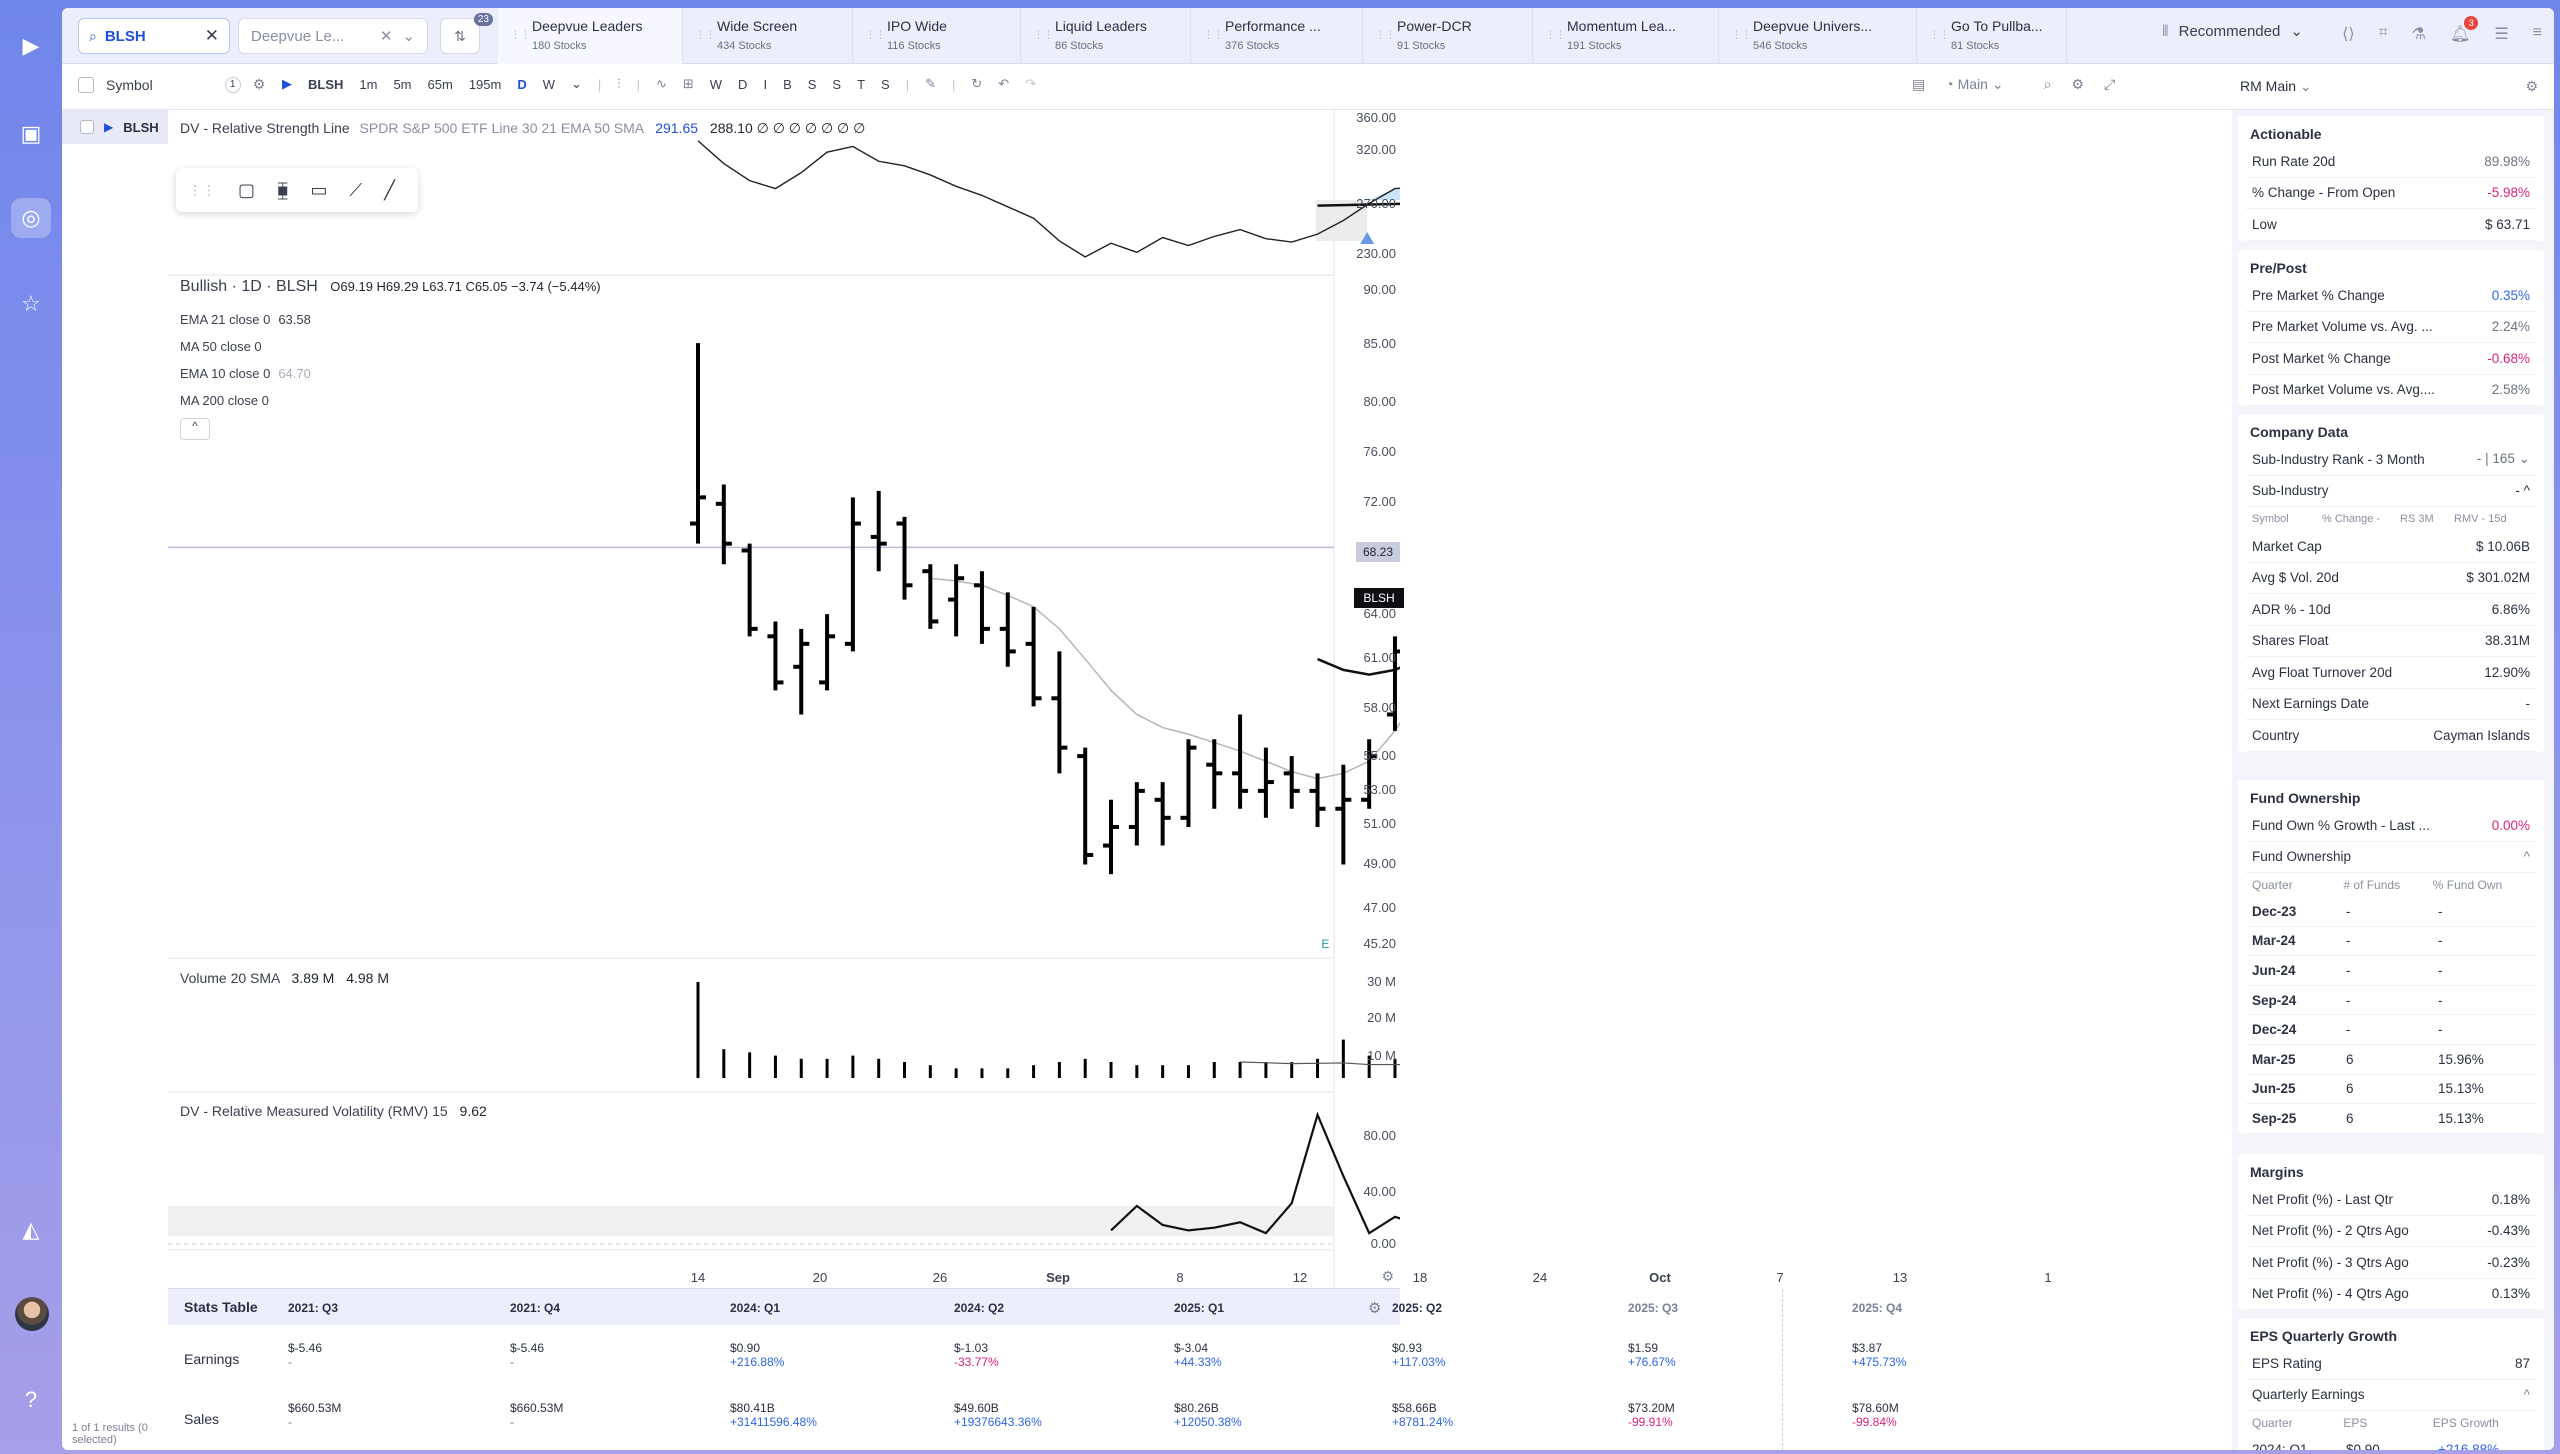 The height and width of the screenshot is (1454, 2560). Describe the element at coordinates (319, 189) in the screenshot. I see `callout-tool-icon: ▭` at that location.